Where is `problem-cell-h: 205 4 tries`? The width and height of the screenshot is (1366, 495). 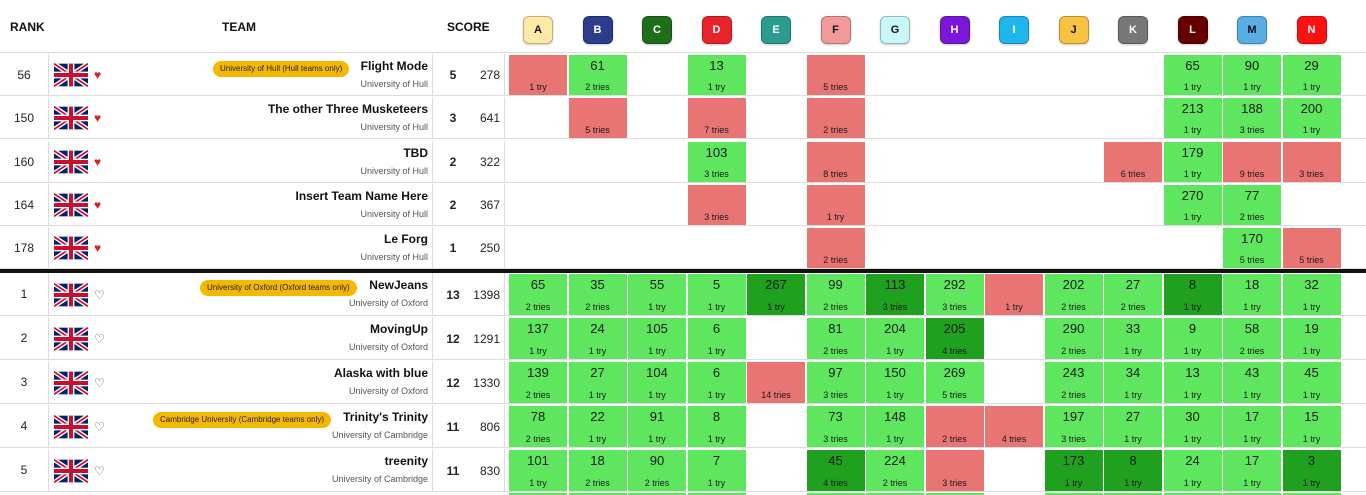 problem-cell-h: 205 4 tries is located at coordinates (954, 338).